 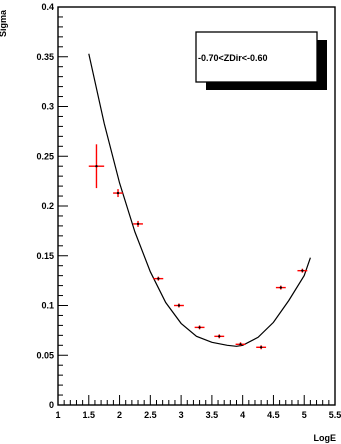 I want to click on x-tick-labels: 1 1.5 2 2.5 3 3.5 4 4.5 5 5.5, so click(x=198, y=415).